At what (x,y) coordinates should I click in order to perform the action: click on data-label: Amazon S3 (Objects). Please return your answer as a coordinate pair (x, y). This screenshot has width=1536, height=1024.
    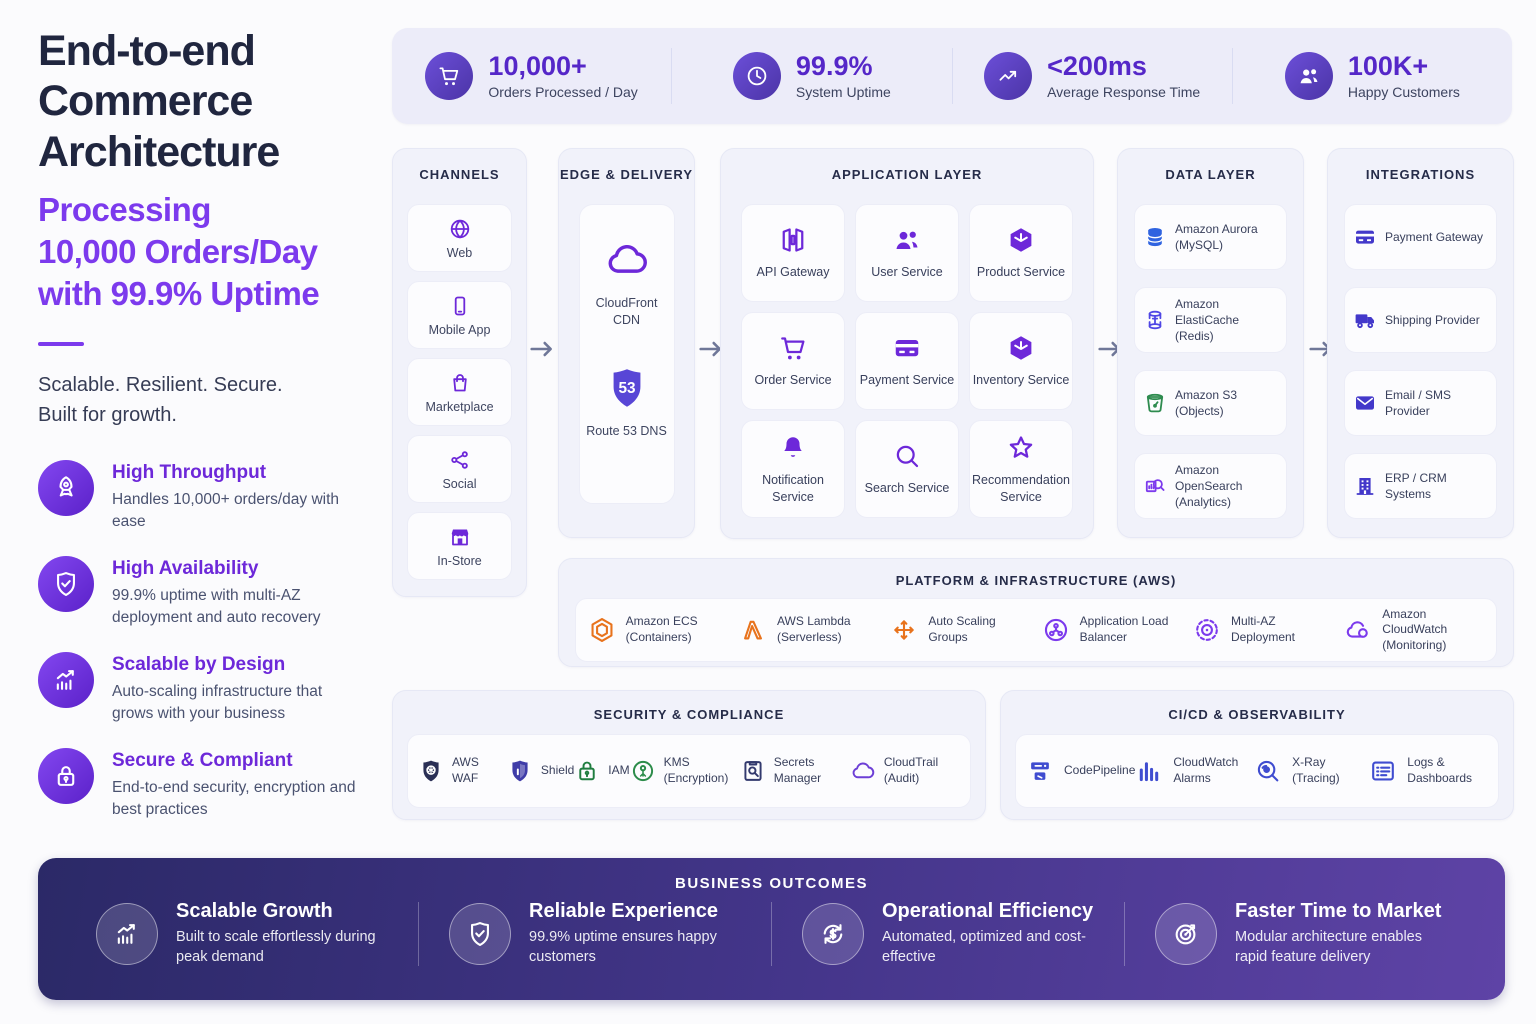
    Looking at the image, I should click on (1206, 402).